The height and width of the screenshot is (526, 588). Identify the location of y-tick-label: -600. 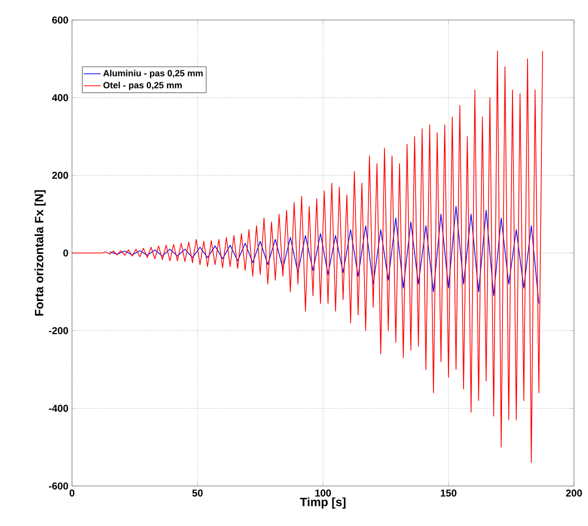
(58, 486).